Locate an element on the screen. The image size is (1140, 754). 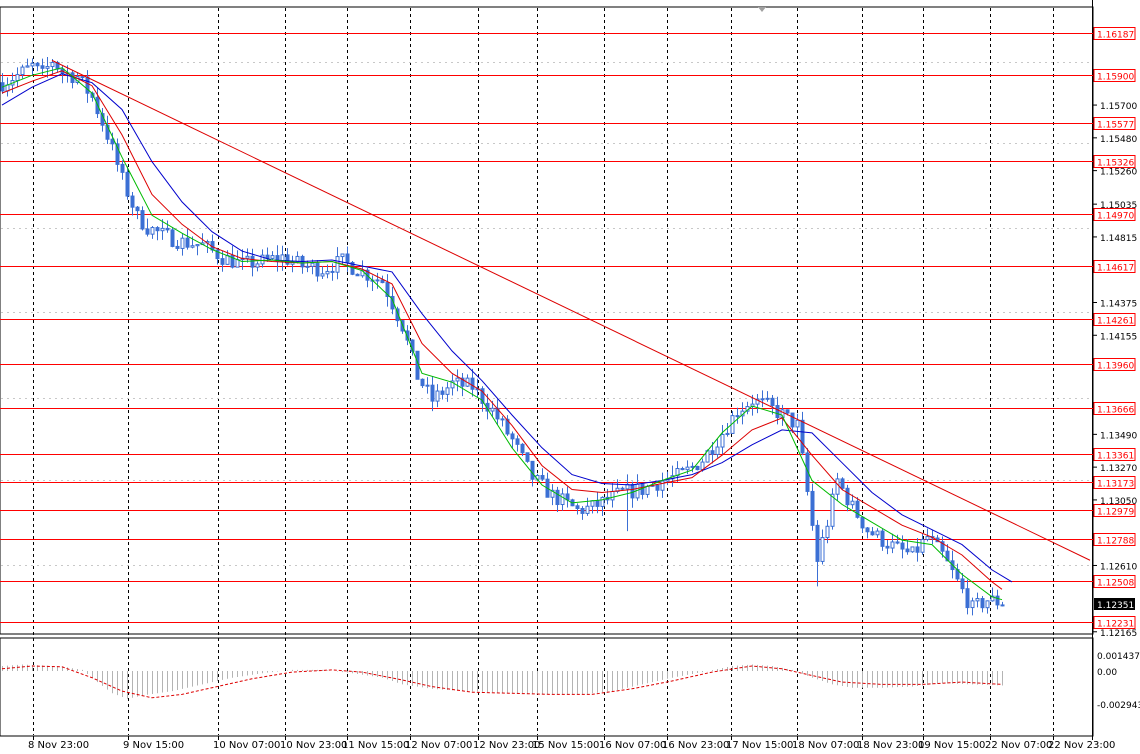
level-label: 1.14970 is located at coordinates (1115, 217).